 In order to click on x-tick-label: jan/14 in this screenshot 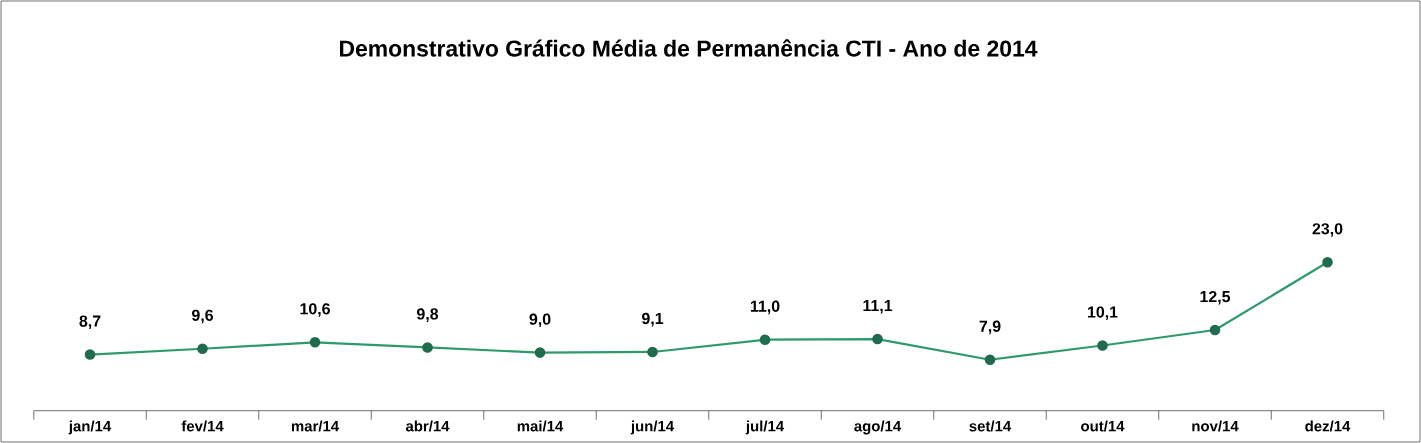, I will do `click(90, 427)`.